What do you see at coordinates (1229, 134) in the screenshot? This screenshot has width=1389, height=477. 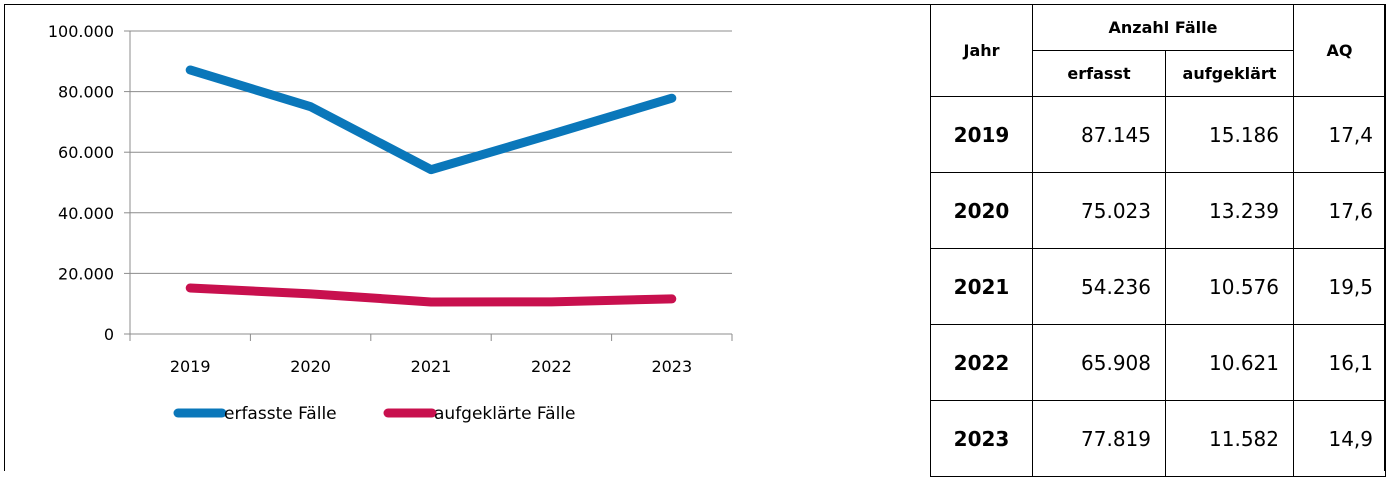 I see `solved-cell: 15.186` at bounding box center [1229, 134].